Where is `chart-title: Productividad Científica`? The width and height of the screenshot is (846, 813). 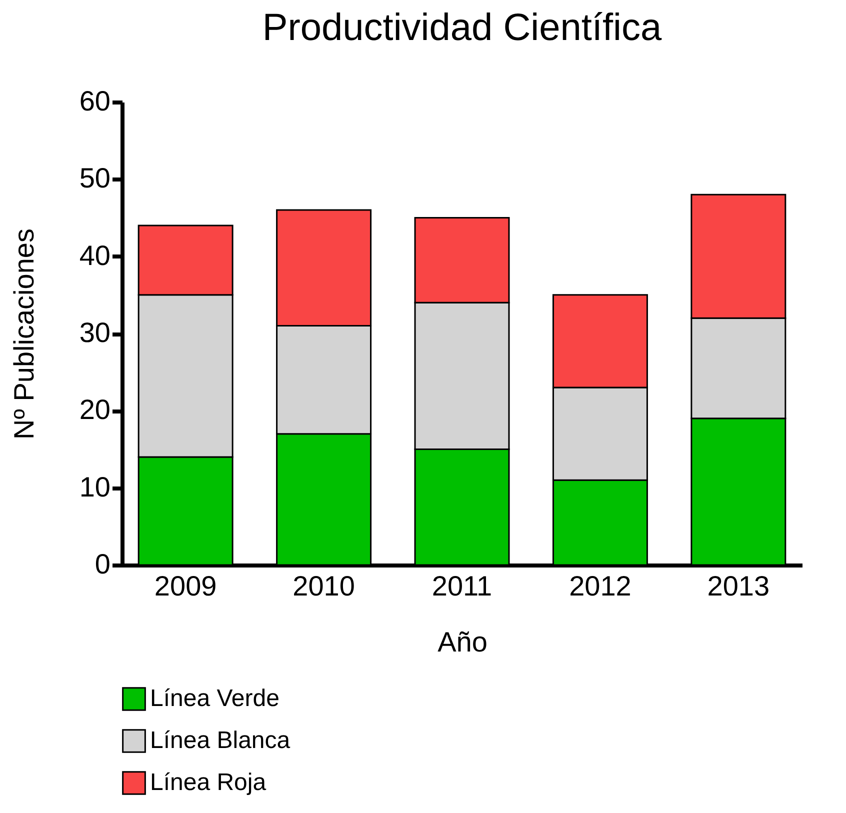
chart-title: Productividad Científica is located at coordinates (462, 28).